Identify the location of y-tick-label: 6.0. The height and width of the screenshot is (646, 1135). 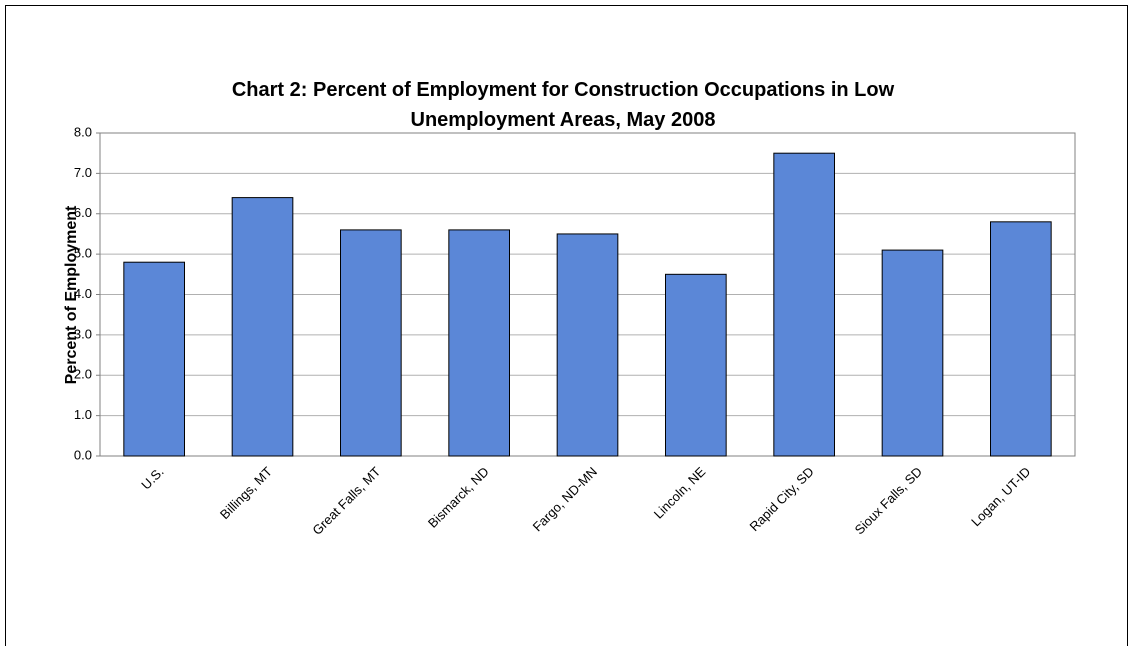
(83, 212).